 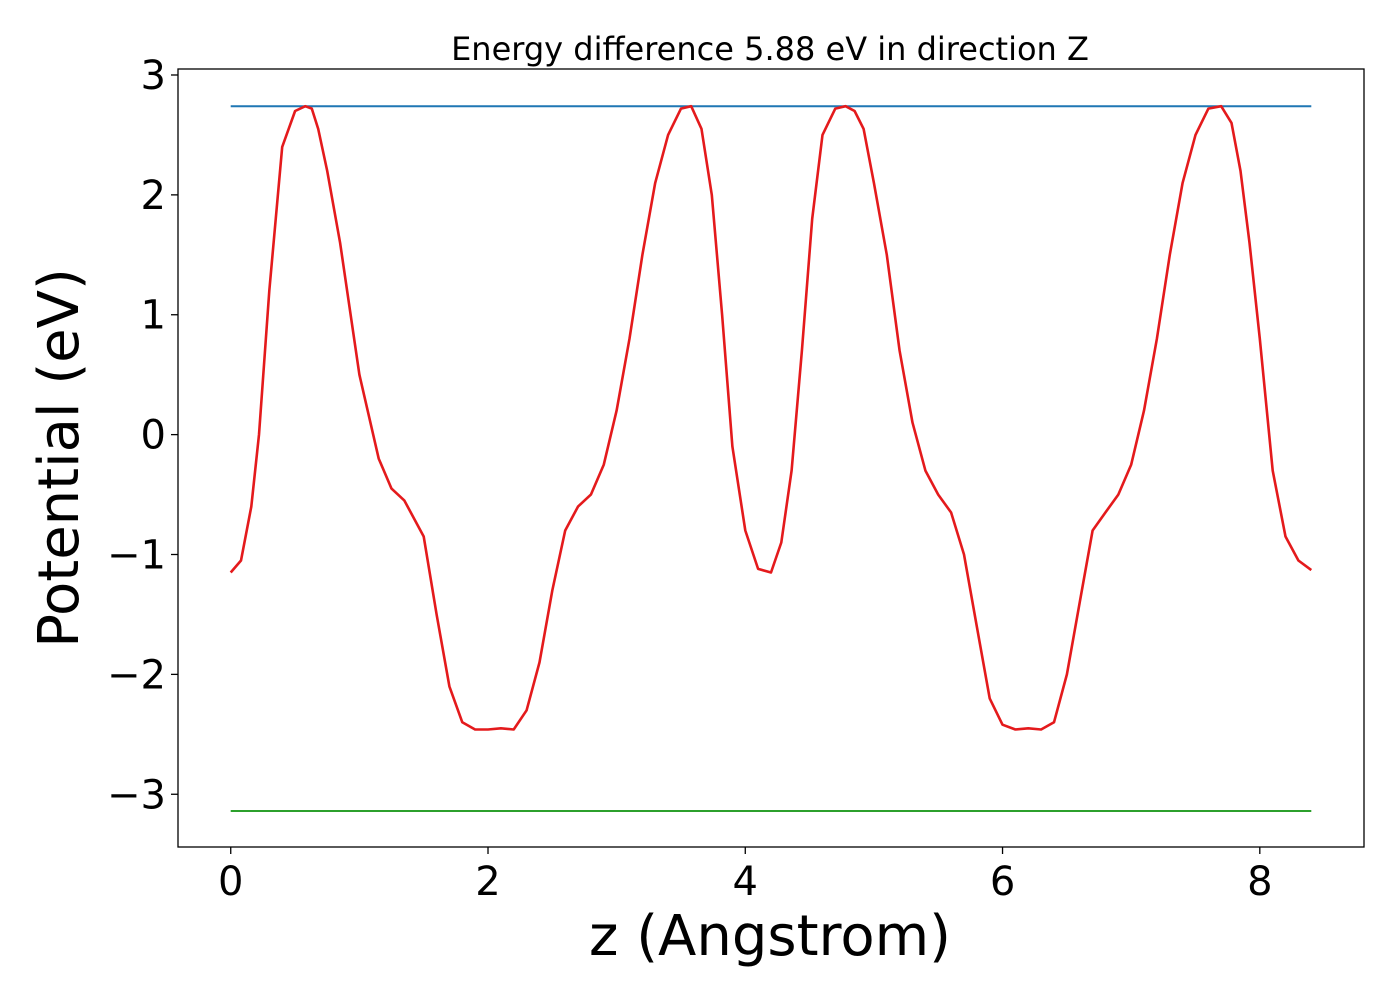 I want to click on x-tick-label: 8, so click(x=1259, y=882).